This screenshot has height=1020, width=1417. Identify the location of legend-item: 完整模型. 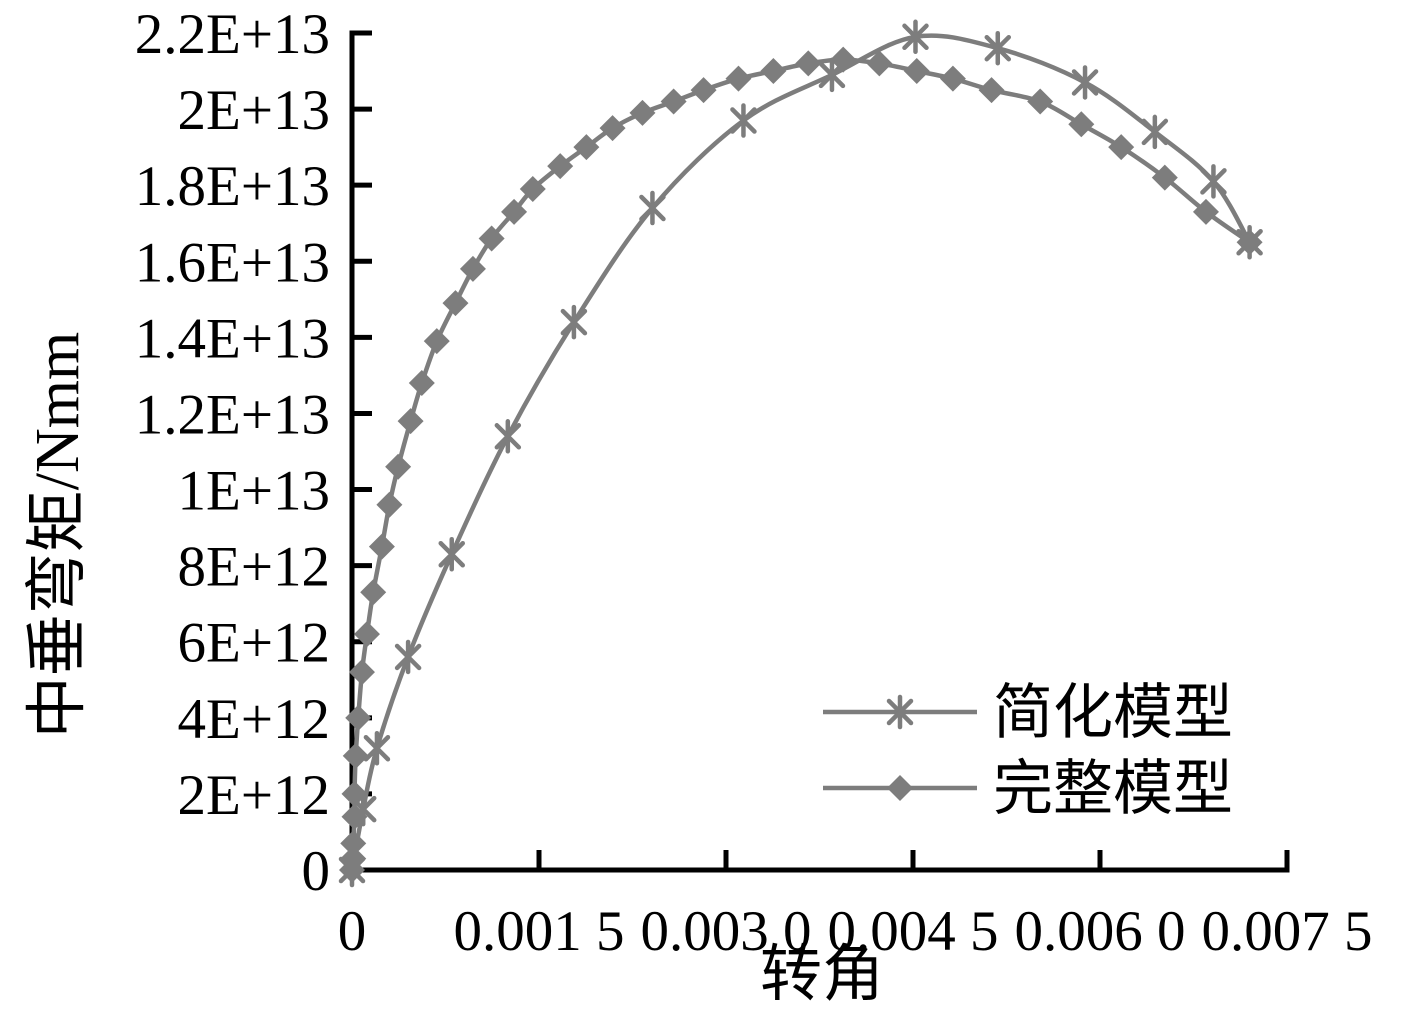
(1028, 789).